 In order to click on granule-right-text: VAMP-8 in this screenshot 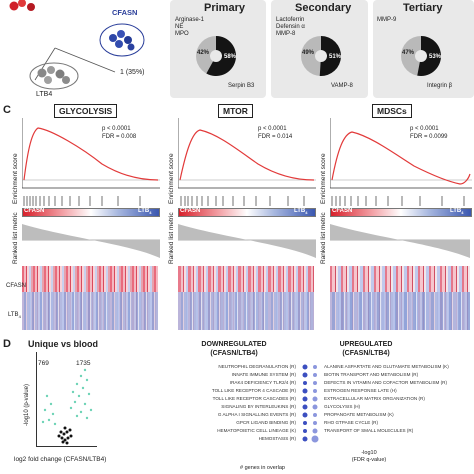, I will do `click(342, 86)`.